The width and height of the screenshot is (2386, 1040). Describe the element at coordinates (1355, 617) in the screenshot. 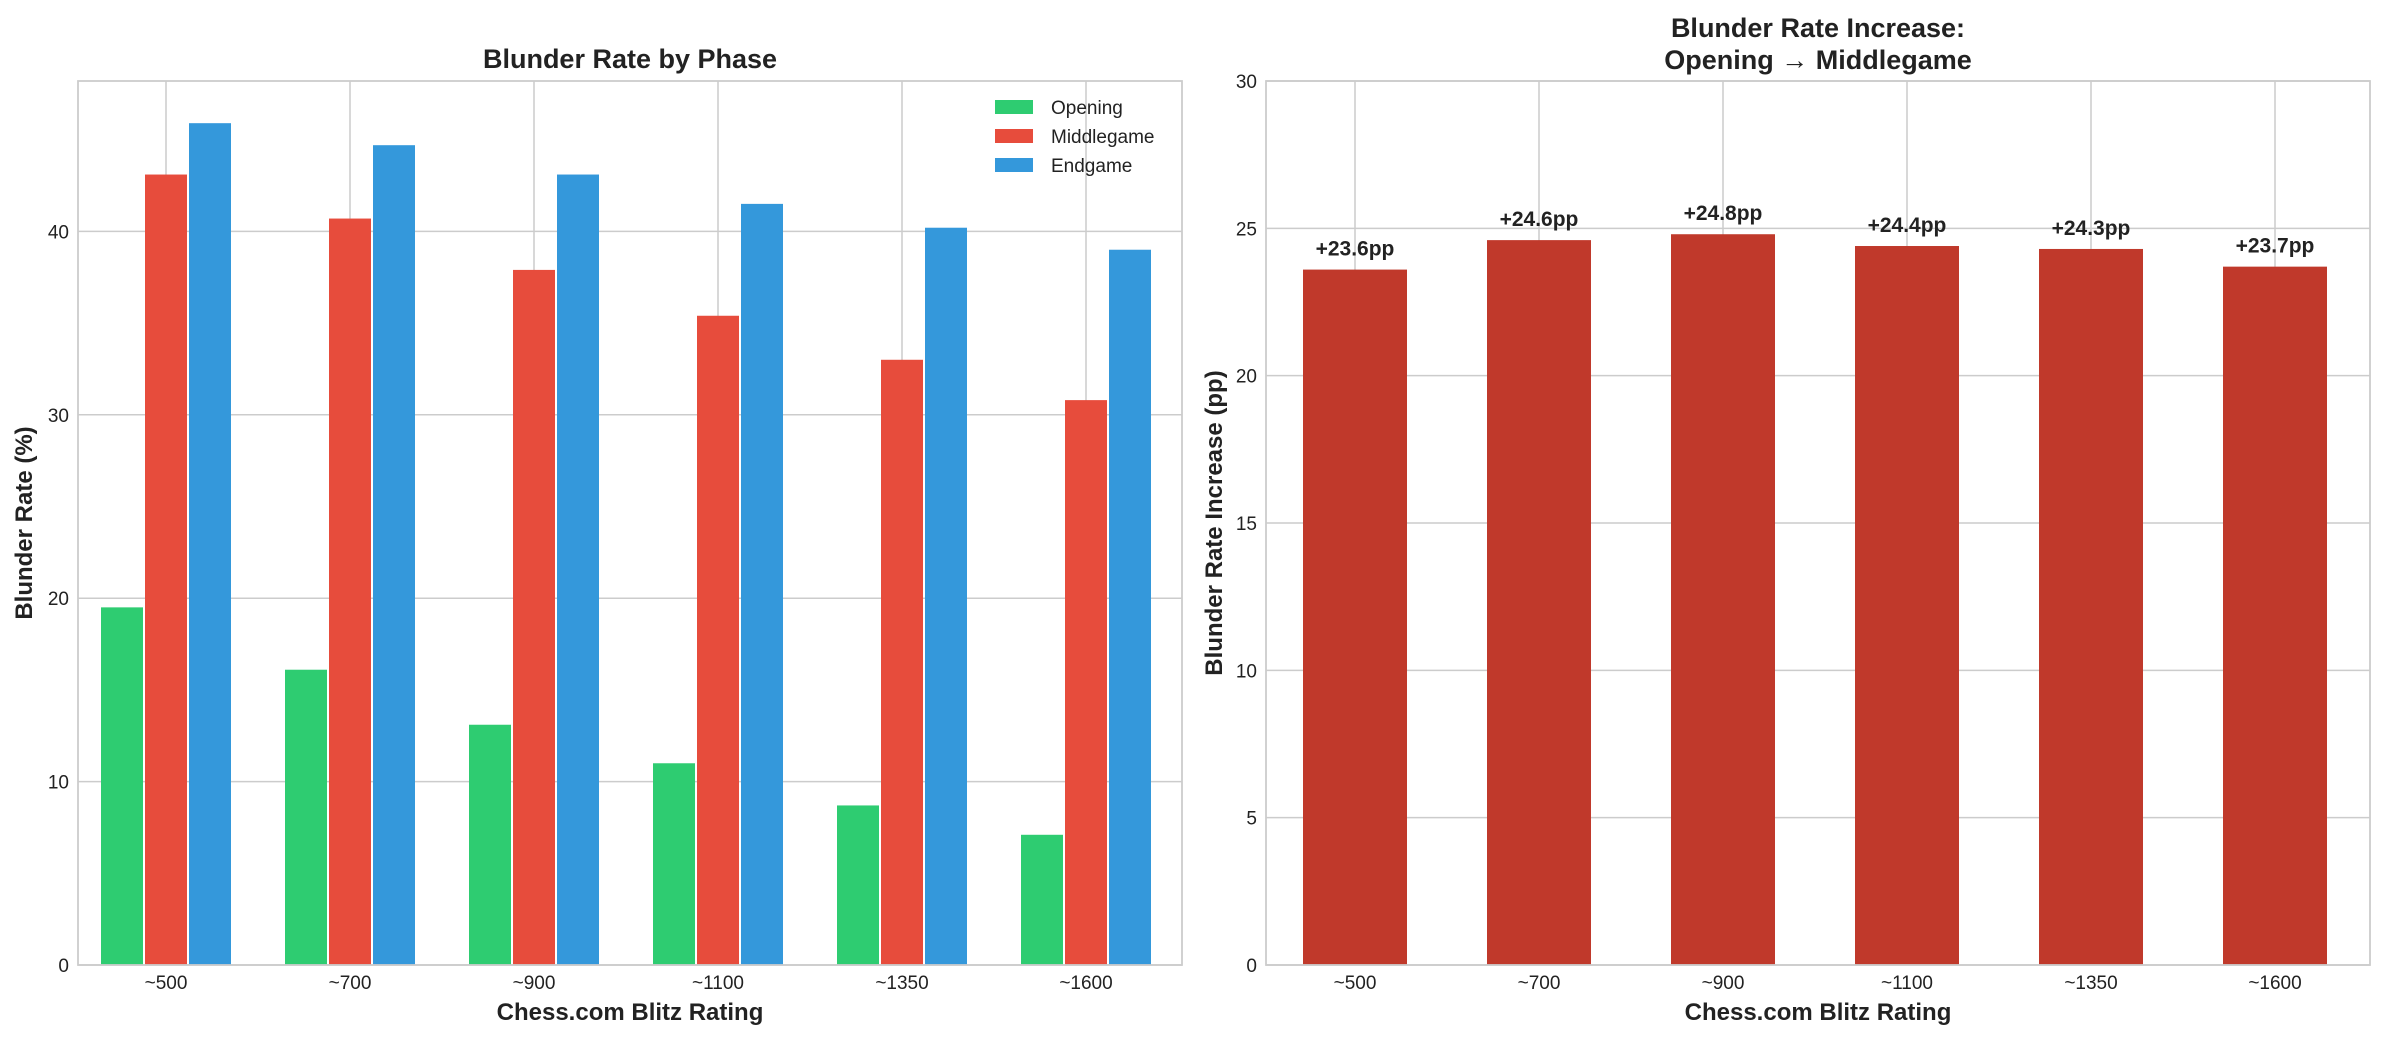

I see `bar-value-~500` at that location.